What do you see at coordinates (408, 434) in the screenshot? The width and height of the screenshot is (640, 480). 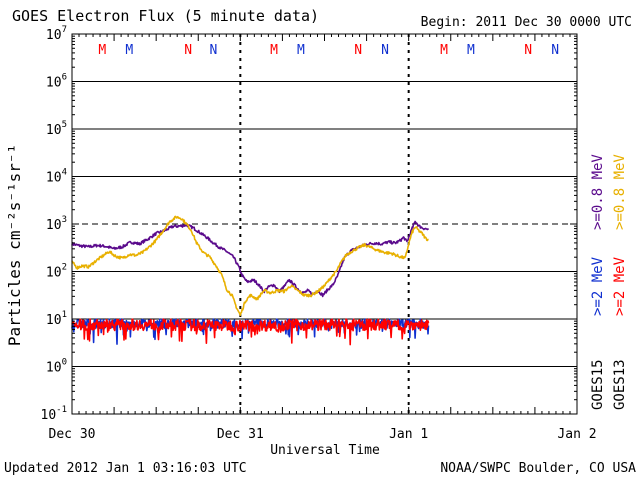 I see `x-tick-label: Jan 1` at bounding box center [408, 434].